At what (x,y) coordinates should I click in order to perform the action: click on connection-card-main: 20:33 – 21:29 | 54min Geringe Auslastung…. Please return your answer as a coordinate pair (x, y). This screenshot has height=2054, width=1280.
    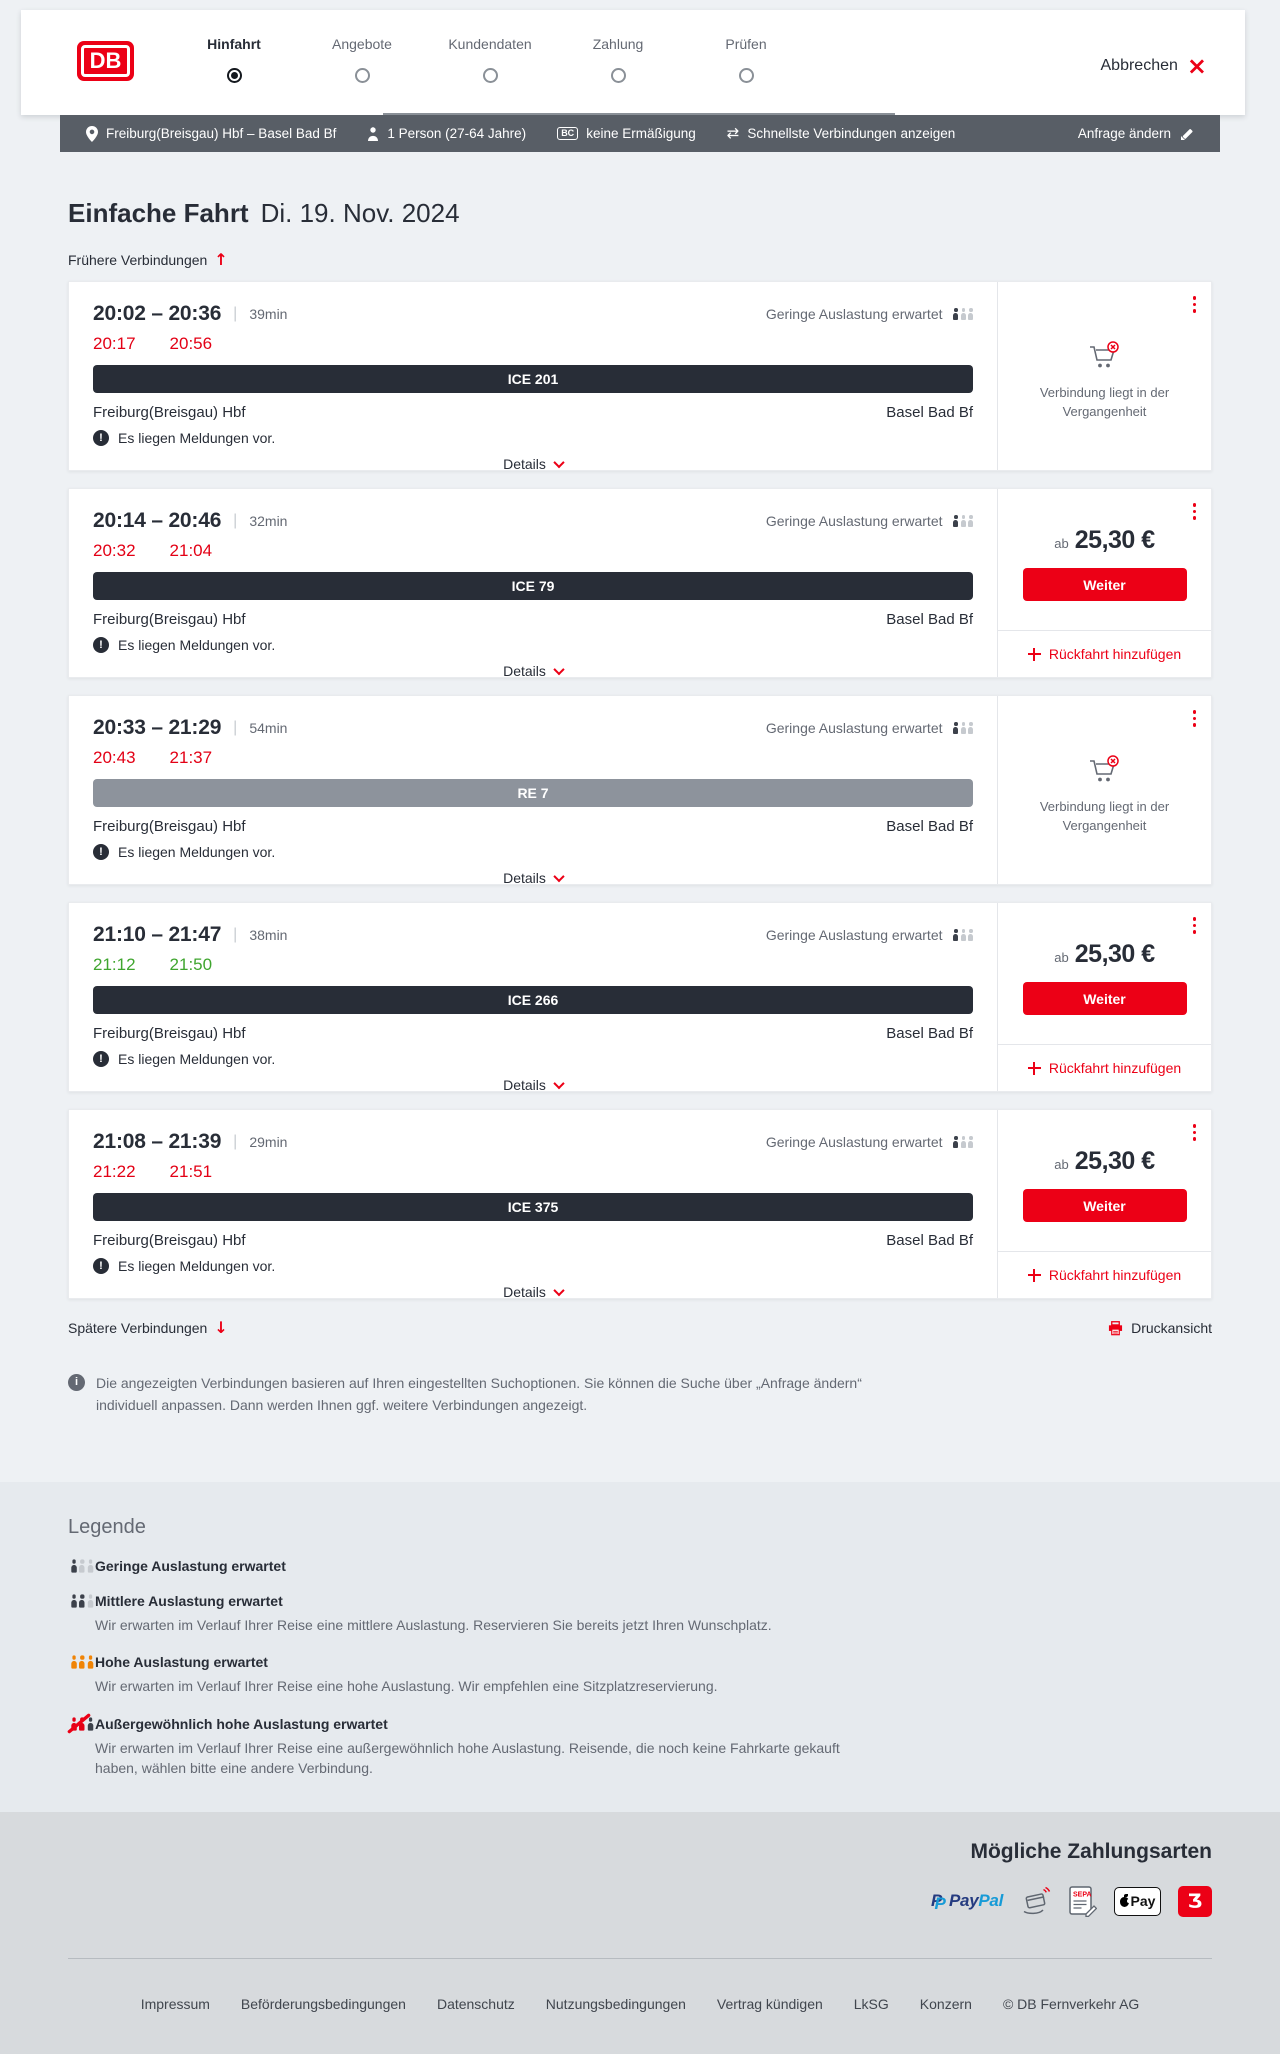
    Looking at the image, I should click on (533, 791).